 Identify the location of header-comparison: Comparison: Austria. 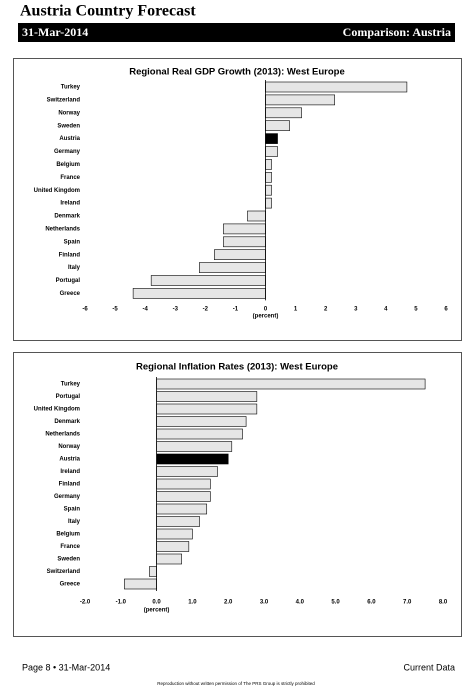
(397, 32).